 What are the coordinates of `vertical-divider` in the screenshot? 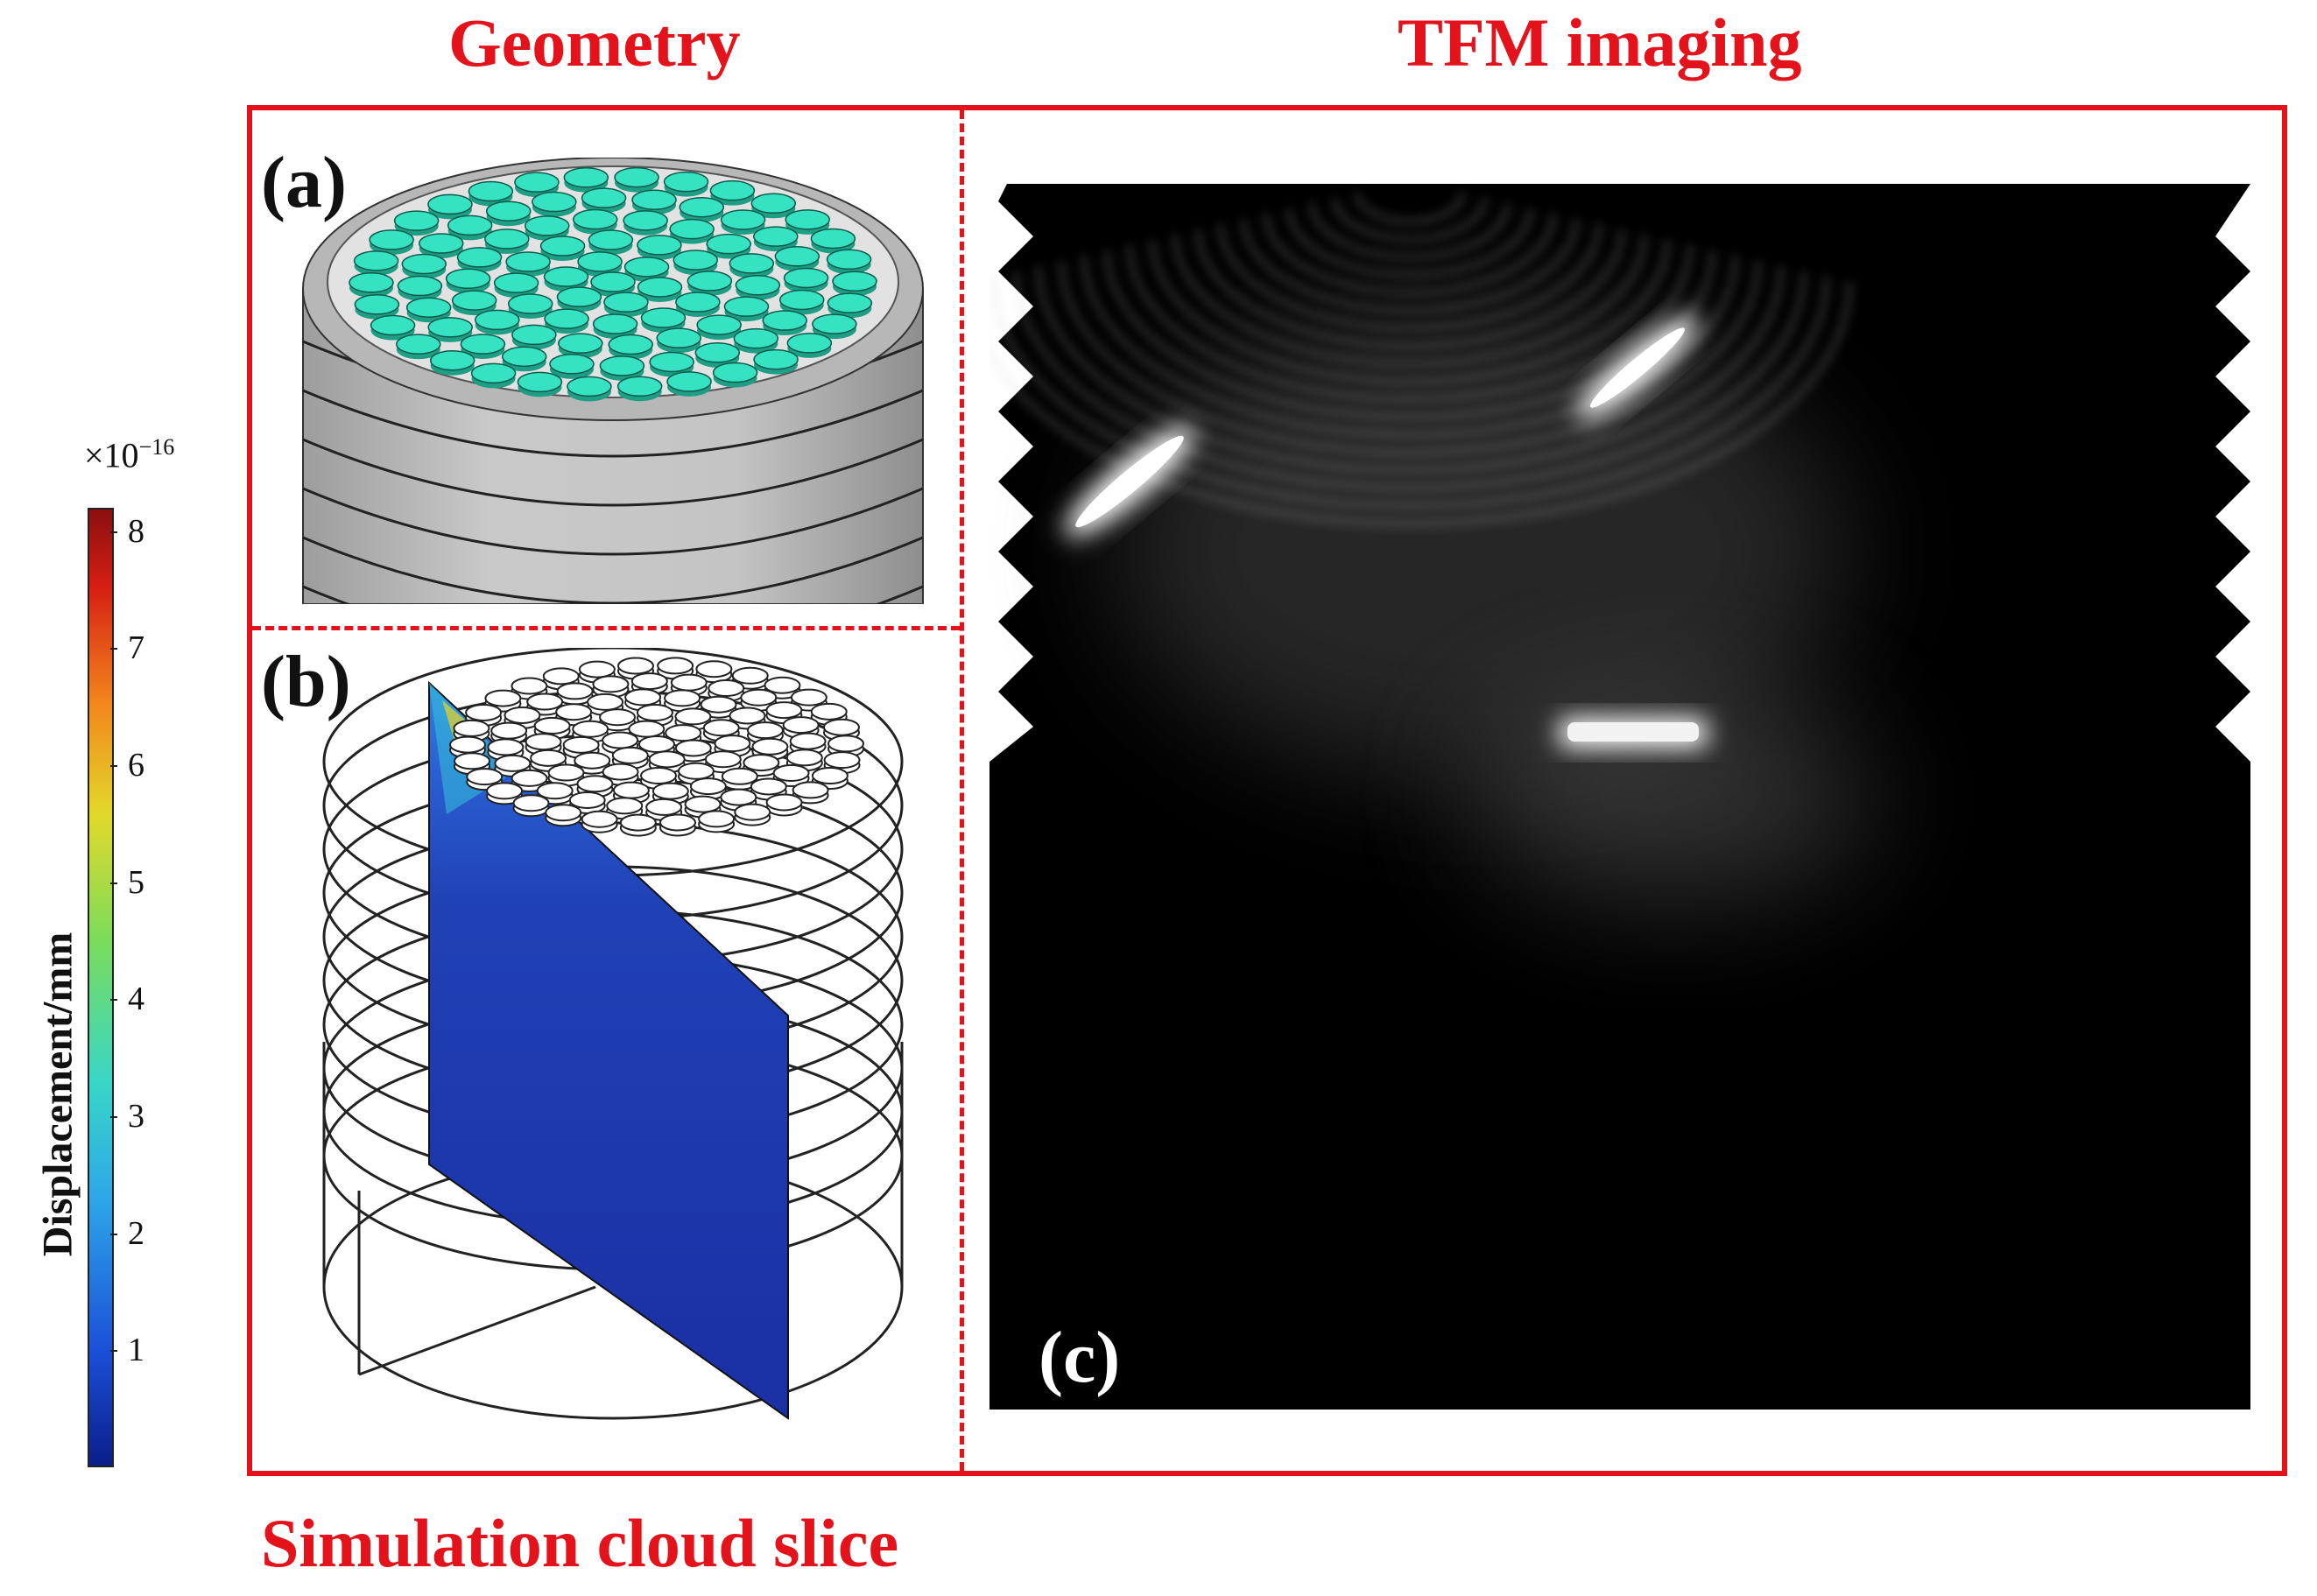 It's located at (962, 790).